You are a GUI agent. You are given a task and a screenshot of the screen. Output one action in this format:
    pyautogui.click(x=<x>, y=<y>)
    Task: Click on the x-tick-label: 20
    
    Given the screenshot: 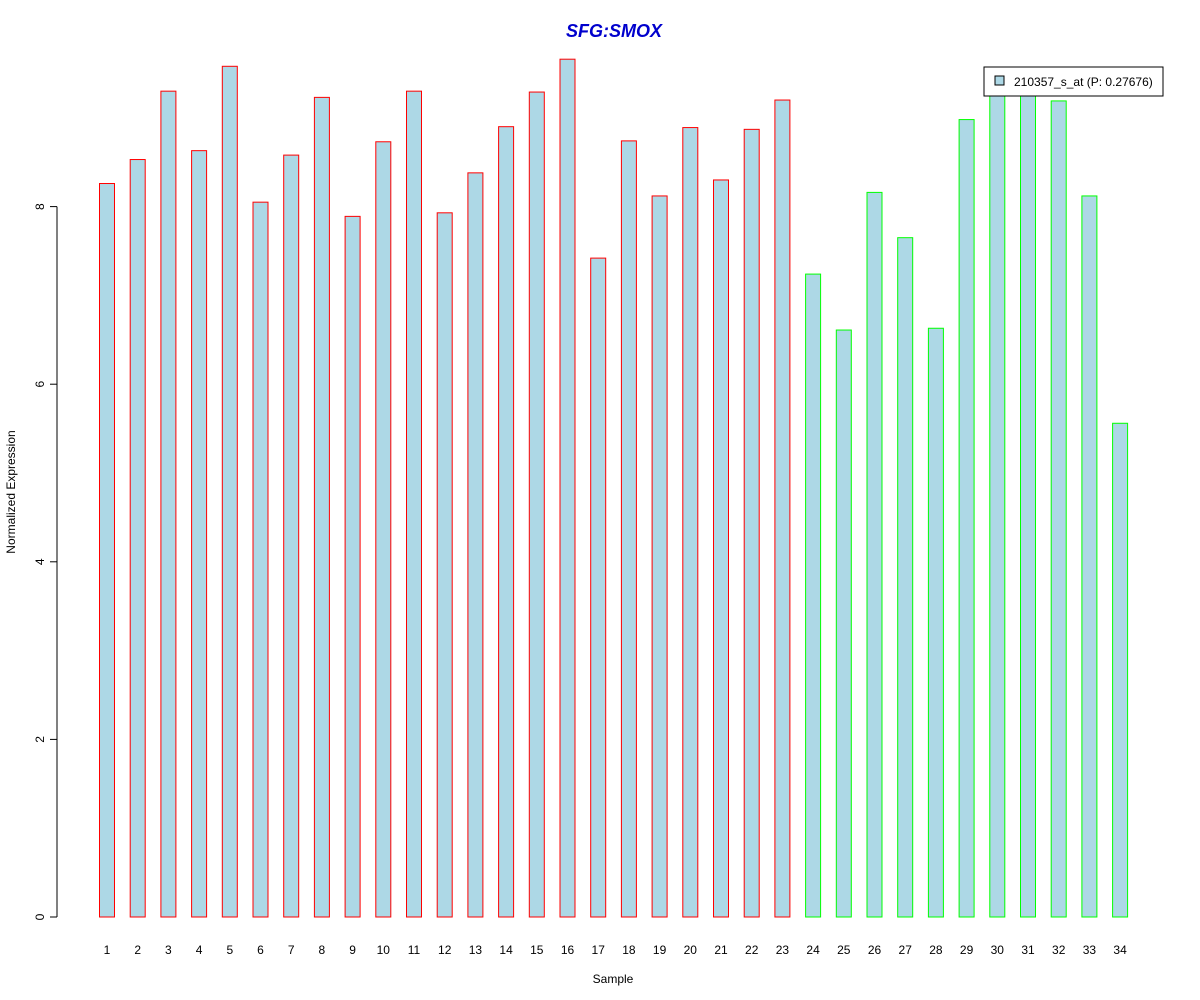 What is the action you would take?
    pyautogui.click(x=691, y=950)
    